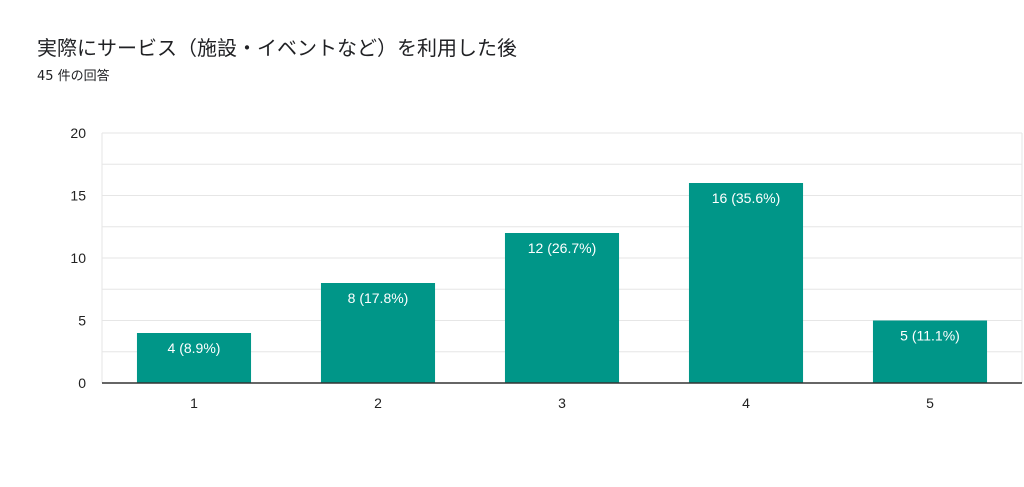 The image size is (1024, 487). I want to click on y-tick-label: 5, so click(82, 321).